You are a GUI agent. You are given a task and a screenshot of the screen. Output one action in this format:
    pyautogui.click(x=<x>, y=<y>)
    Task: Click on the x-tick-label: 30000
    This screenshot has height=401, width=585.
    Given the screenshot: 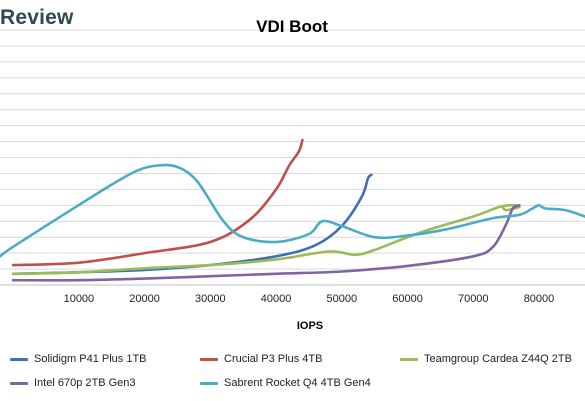 What is the action you would take?
    pyautogui.click(x=210, y=299)
    